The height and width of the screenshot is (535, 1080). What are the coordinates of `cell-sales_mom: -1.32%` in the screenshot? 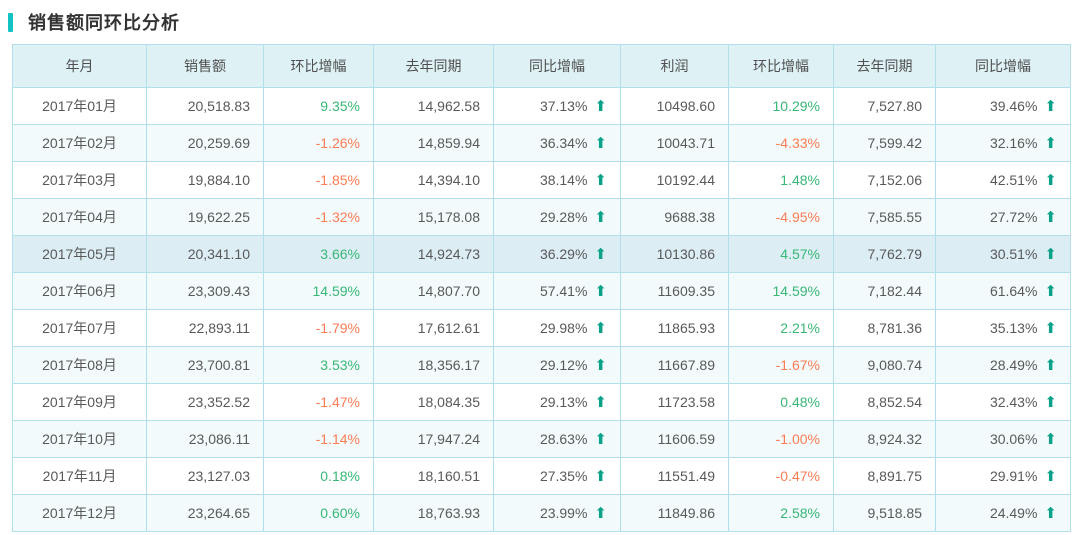 It's located at (318, 217).